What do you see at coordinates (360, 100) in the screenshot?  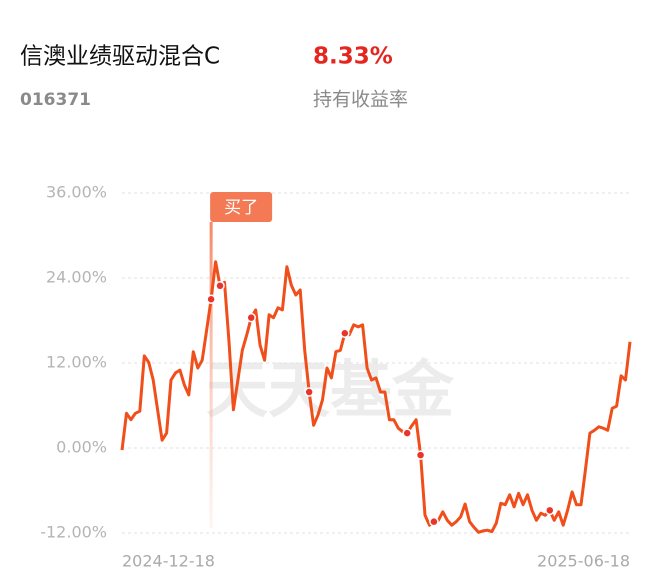 I see `return-label: 持有收益率` at bounding box center [360, 100].